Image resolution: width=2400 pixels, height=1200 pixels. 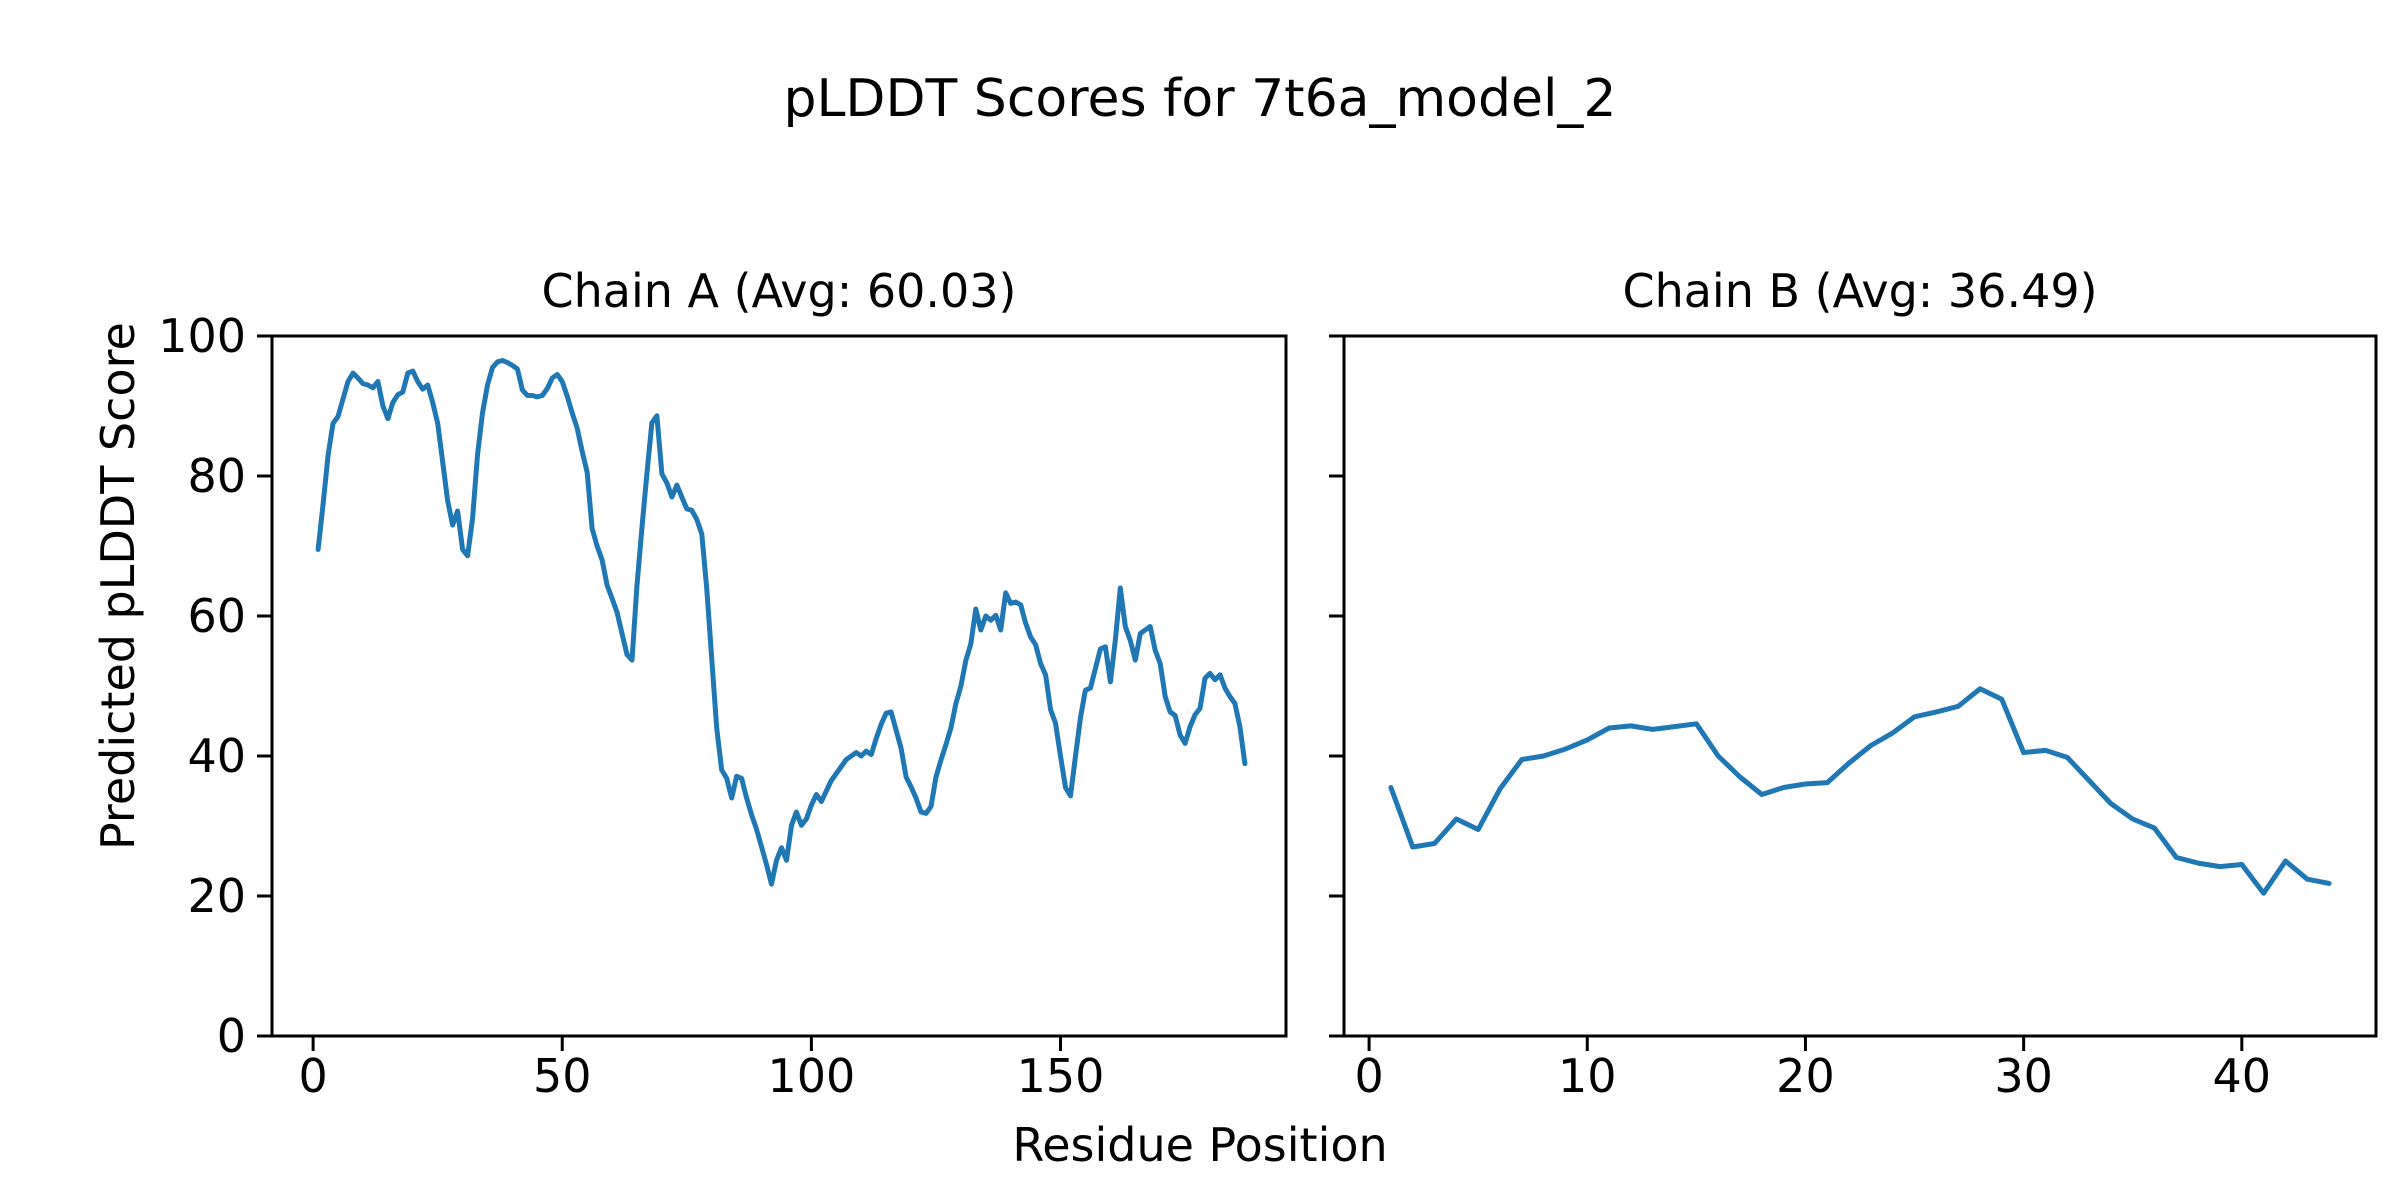 What do you see at coordinates (216, 616) in the screenshot?
I see `chain-a-y-tick-label: 60` at bounding box center [216, 616].